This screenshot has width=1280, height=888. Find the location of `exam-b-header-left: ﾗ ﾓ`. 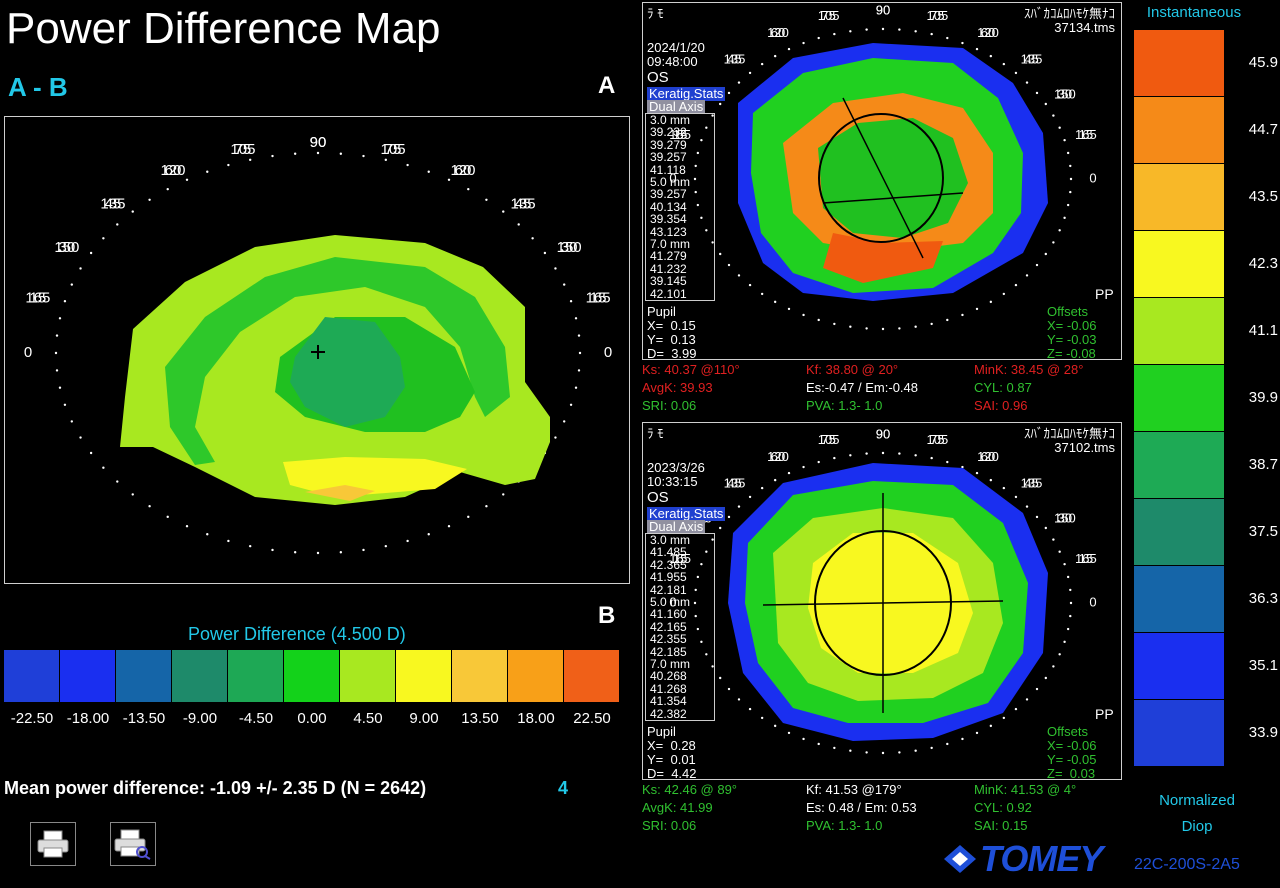

exam-b-header-left: ﾗ ﾓ is located at coordinates (655, 433).